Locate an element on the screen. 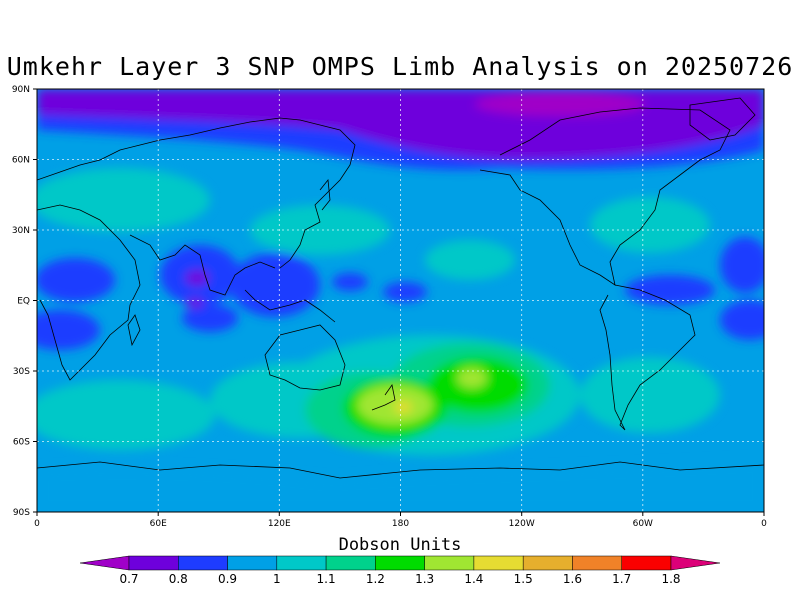  colorbar-swatch-high is located at coordinates (695, 563).